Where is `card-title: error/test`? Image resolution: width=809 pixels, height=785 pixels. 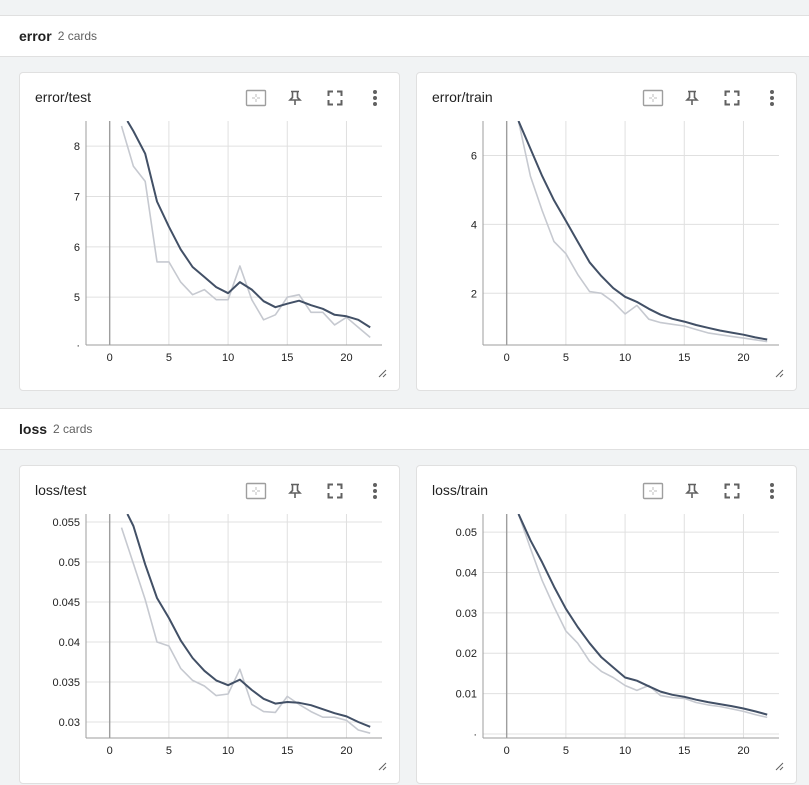 card-title: error/test is located at coordinates (63, 97).